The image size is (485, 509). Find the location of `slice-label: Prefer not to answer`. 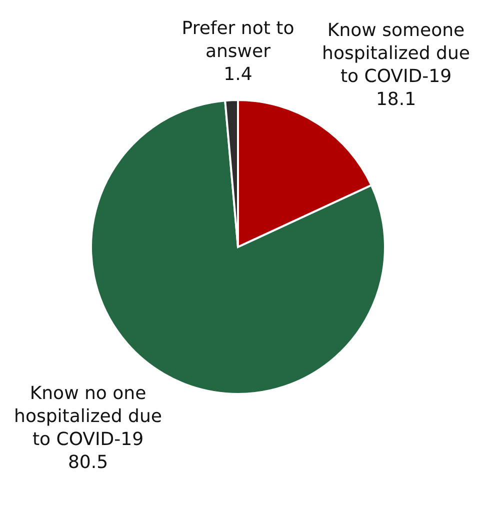

slice-label: Prefer not to answer is located at coordinates (238, 40).